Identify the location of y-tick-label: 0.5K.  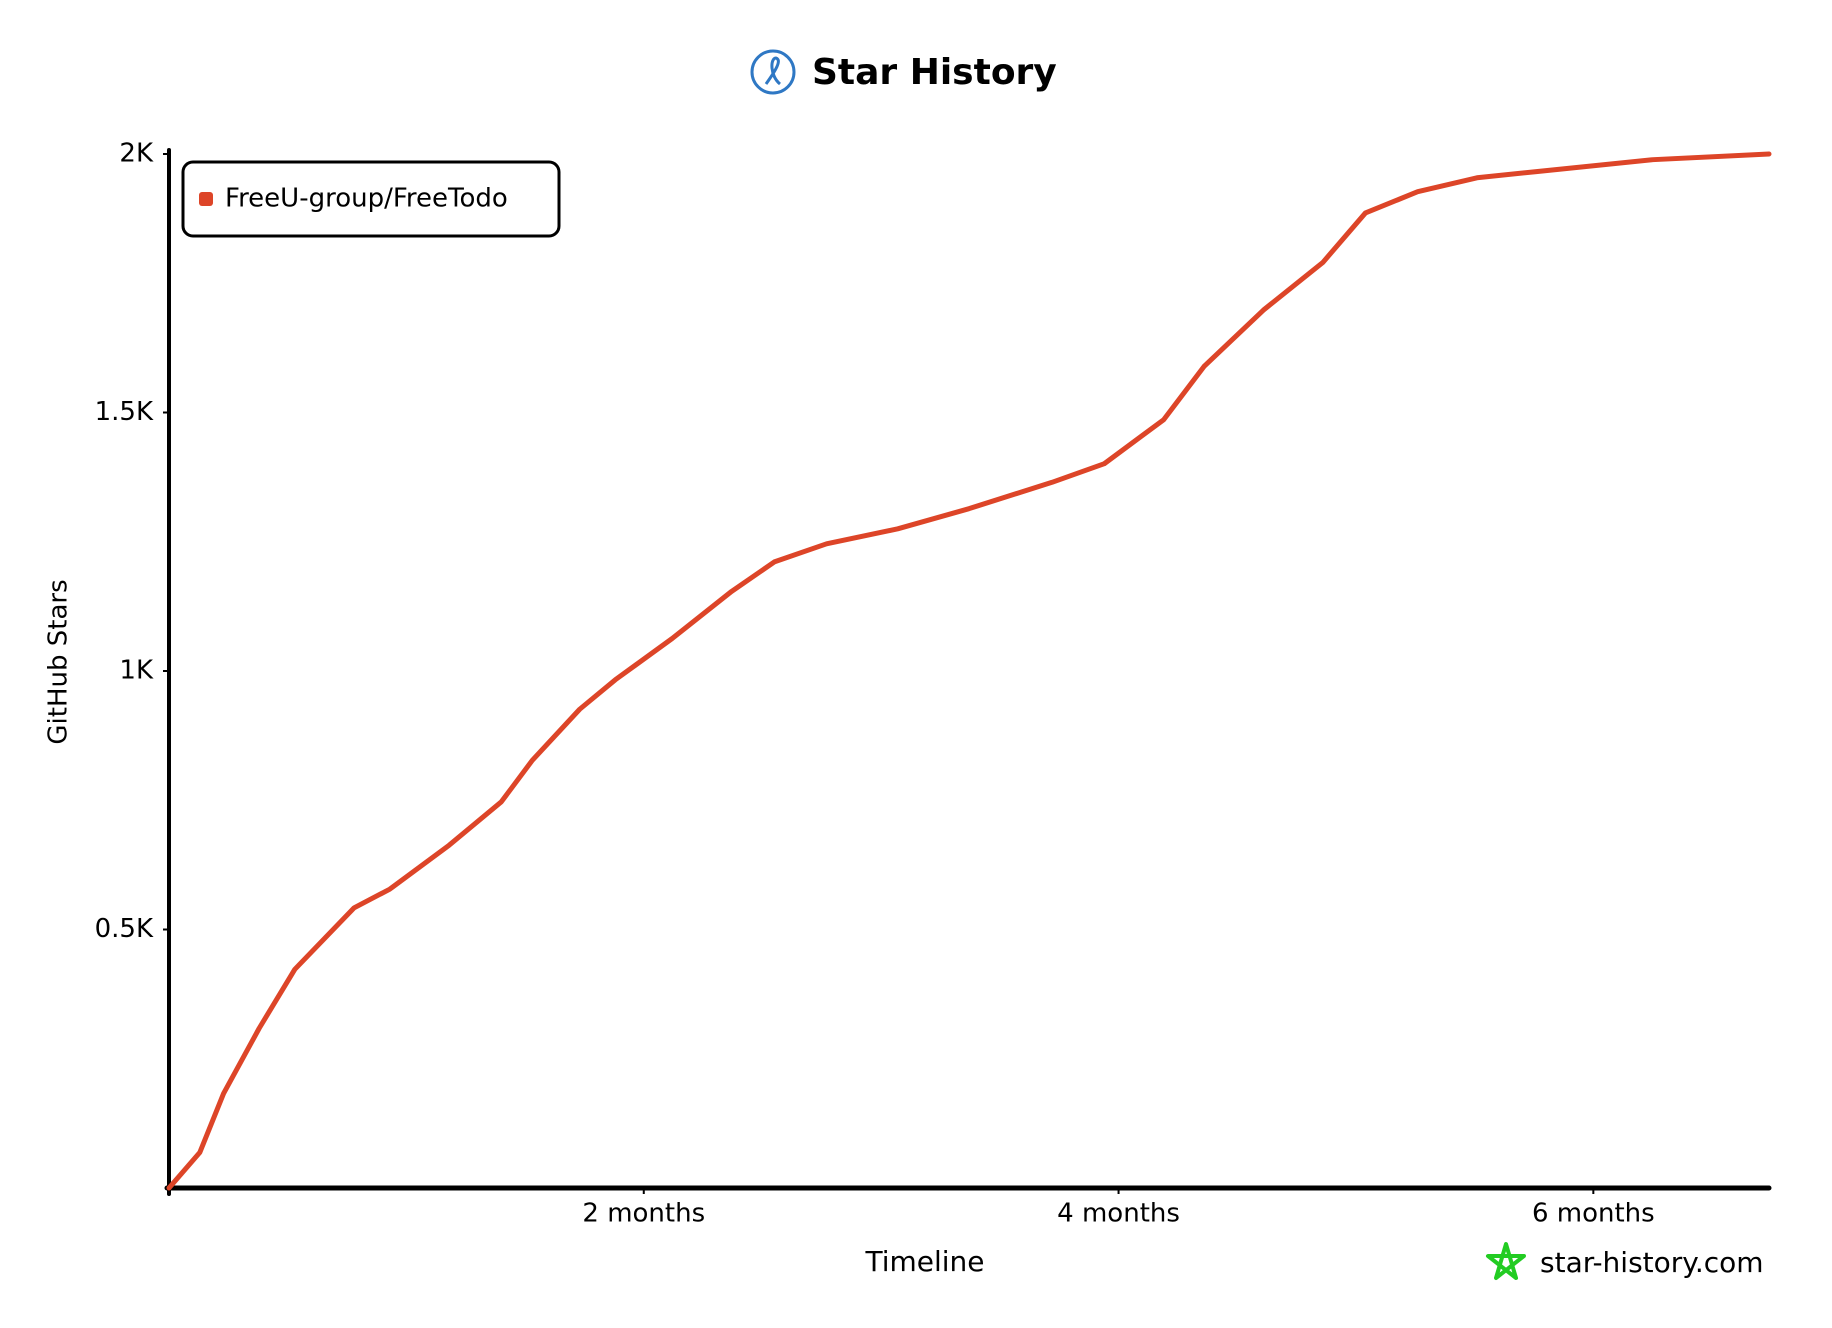
(124, 929).